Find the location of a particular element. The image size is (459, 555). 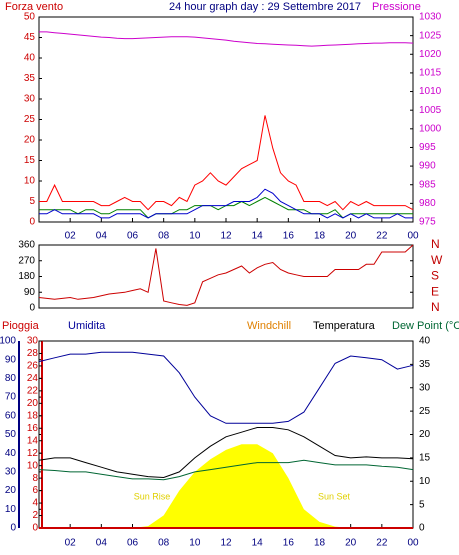

y-tick-label: 975 is located at coordinates (427, 222).